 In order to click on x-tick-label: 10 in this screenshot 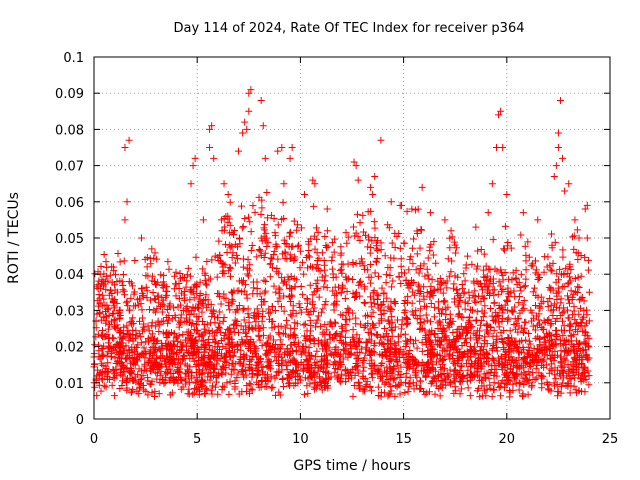, I will do `click(300, 439)`.